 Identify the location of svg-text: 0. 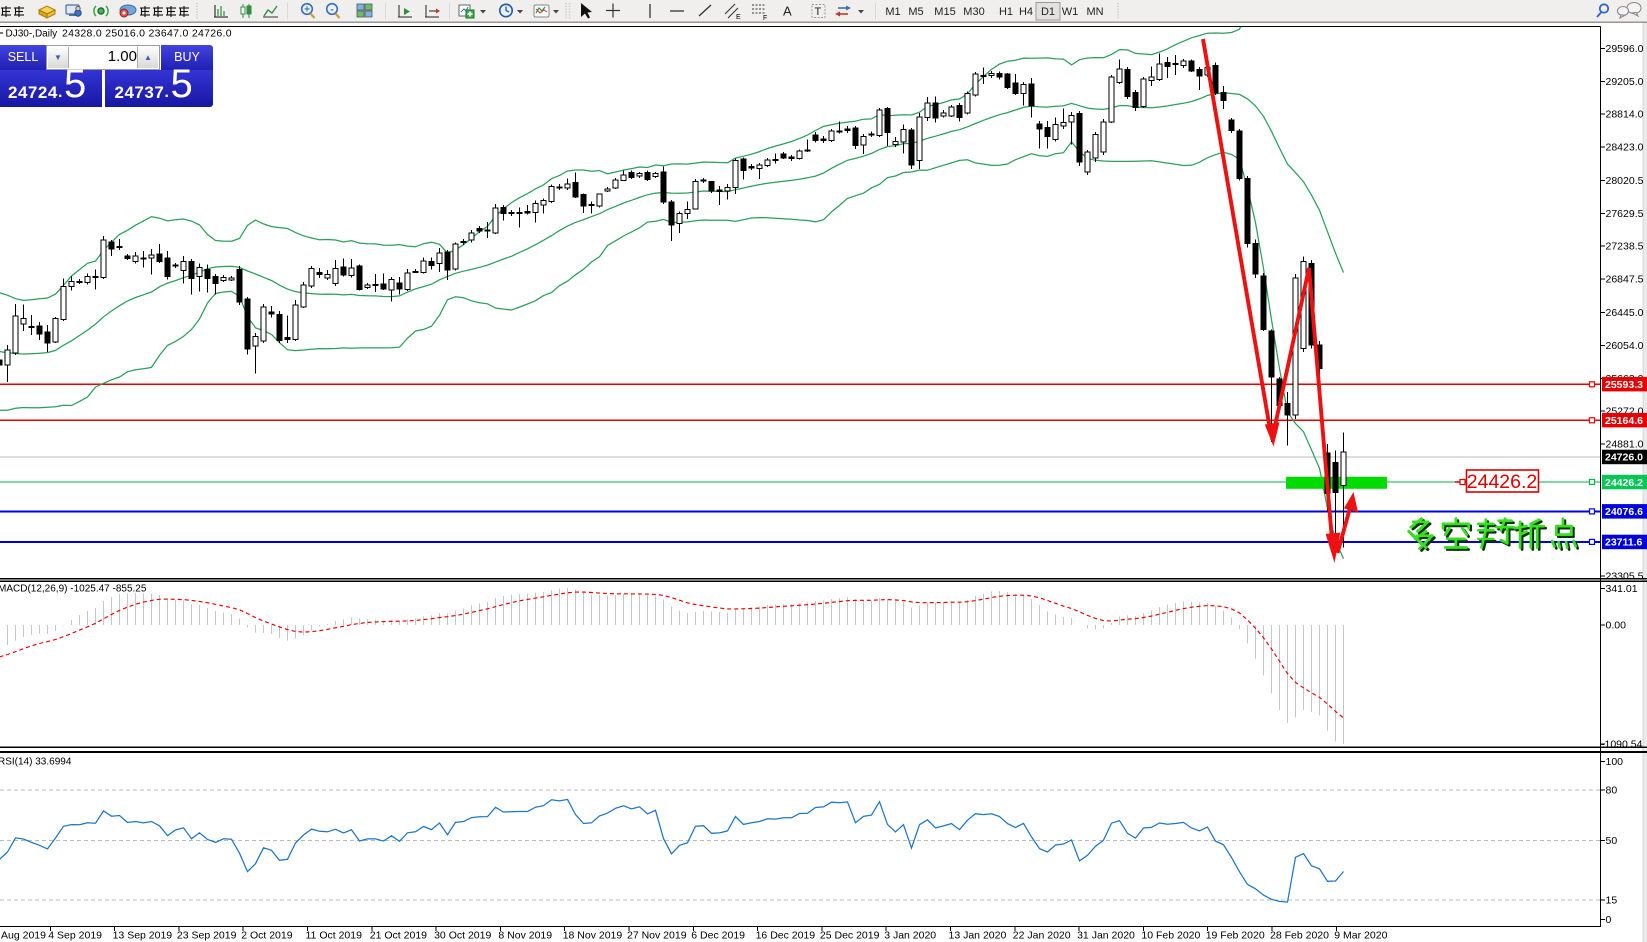
(1609, 920).